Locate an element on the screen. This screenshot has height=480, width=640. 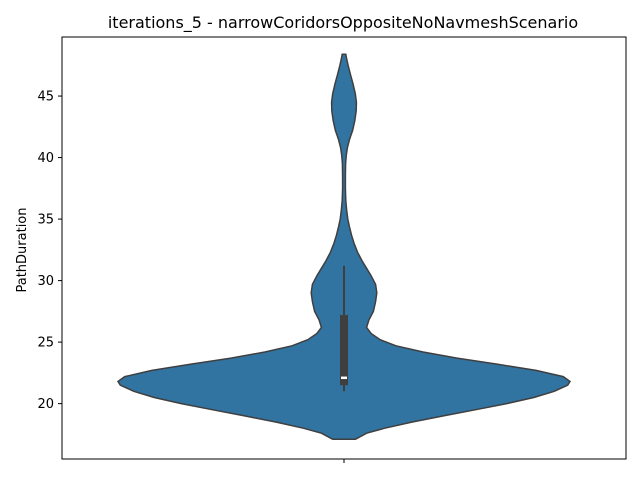
iqr-box is located at coordinates (344, 350).